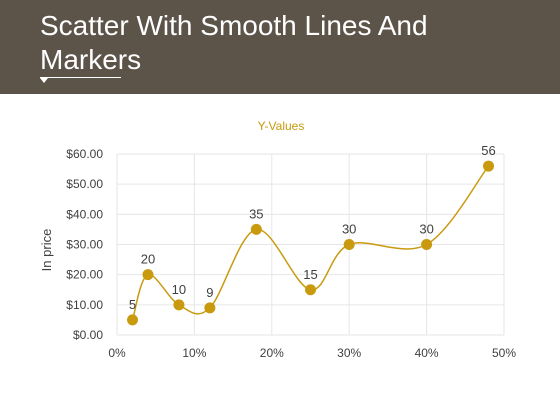 This screenshot has width=560, height=420. What do you see at coordinates (194, 353) in the screenshot?
I see `x-tick-label: 10%` at bounding box center [194, 353].